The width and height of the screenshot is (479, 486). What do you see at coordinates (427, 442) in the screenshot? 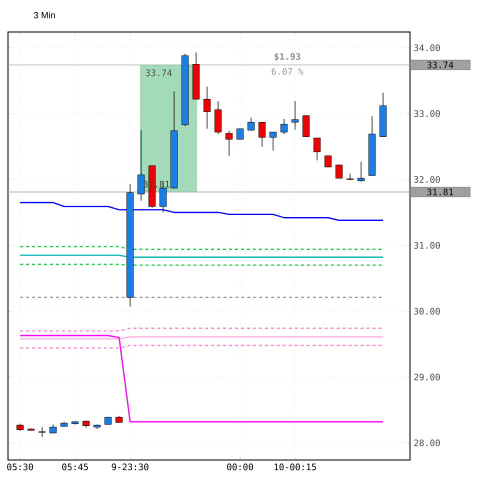
I see `y-tick-label: 28.00` at bounding box center [427, 442].